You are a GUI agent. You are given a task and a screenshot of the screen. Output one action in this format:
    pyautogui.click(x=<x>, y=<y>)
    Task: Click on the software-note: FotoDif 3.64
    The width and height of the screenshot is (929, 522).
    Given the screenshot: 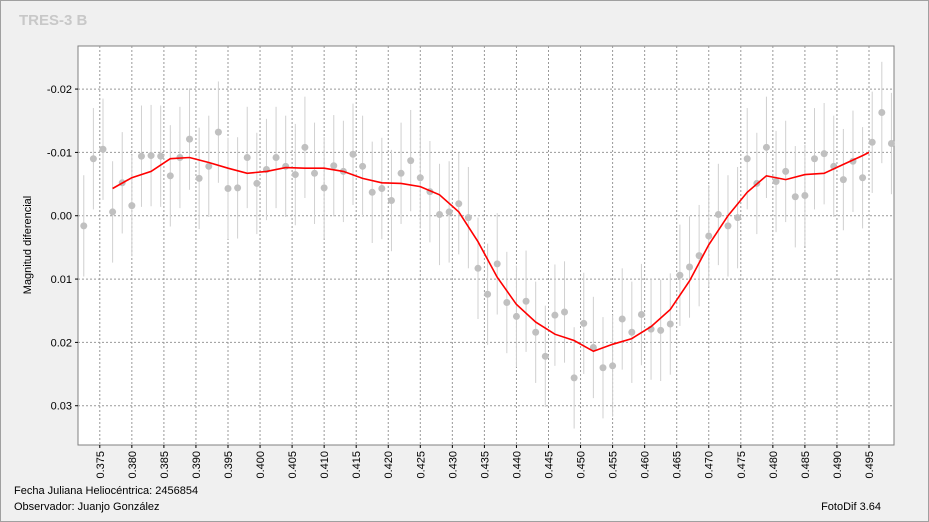 What is the action you would take?
    pyautogui.click(x=851, y=507)
    